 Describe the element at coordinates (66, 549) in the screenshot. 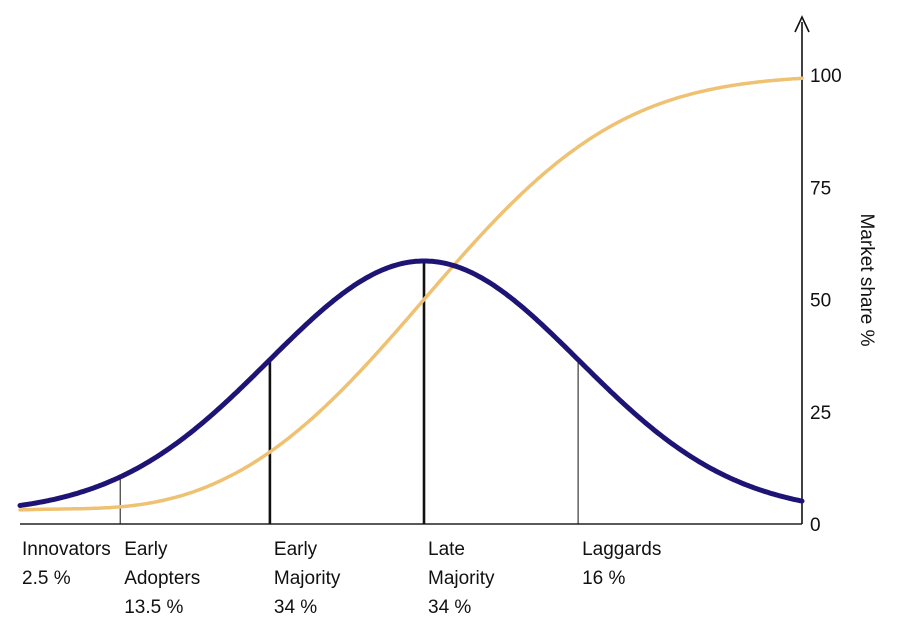

I see `segment-label-line: Innovators` at that location.